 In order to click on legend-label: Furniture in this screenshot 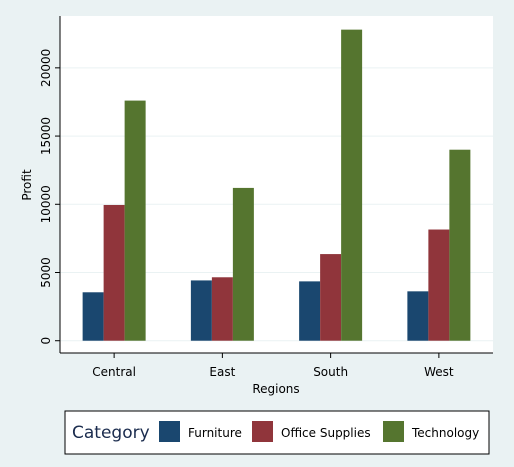, I will do `click(215, 433)`.